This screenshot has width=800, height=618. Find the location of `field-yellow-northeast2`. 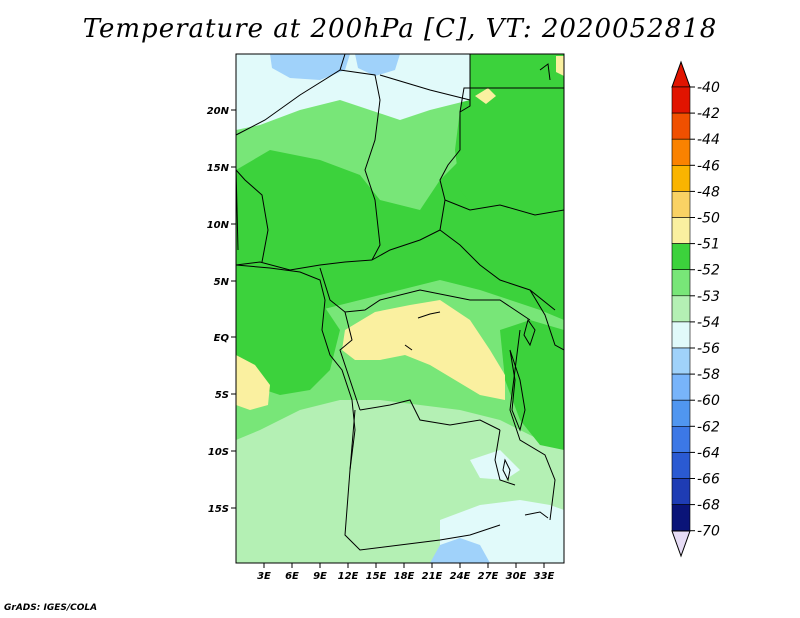

field-yellow-northeast2 is located at coordinates (560, 66).